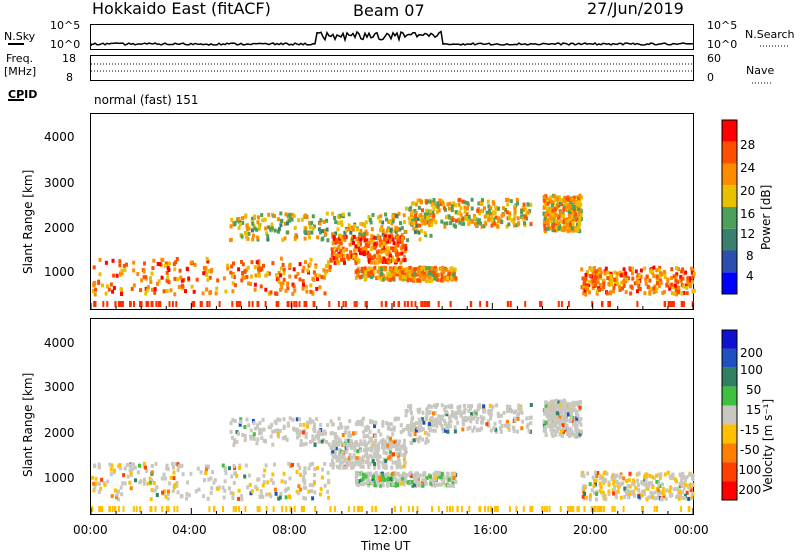 This screenshot has height=554, width=800. What do you see at coordinates (714, 58) in the screenshot?
I see `nave-top-tick: 60` at bounding box center [714, 58].